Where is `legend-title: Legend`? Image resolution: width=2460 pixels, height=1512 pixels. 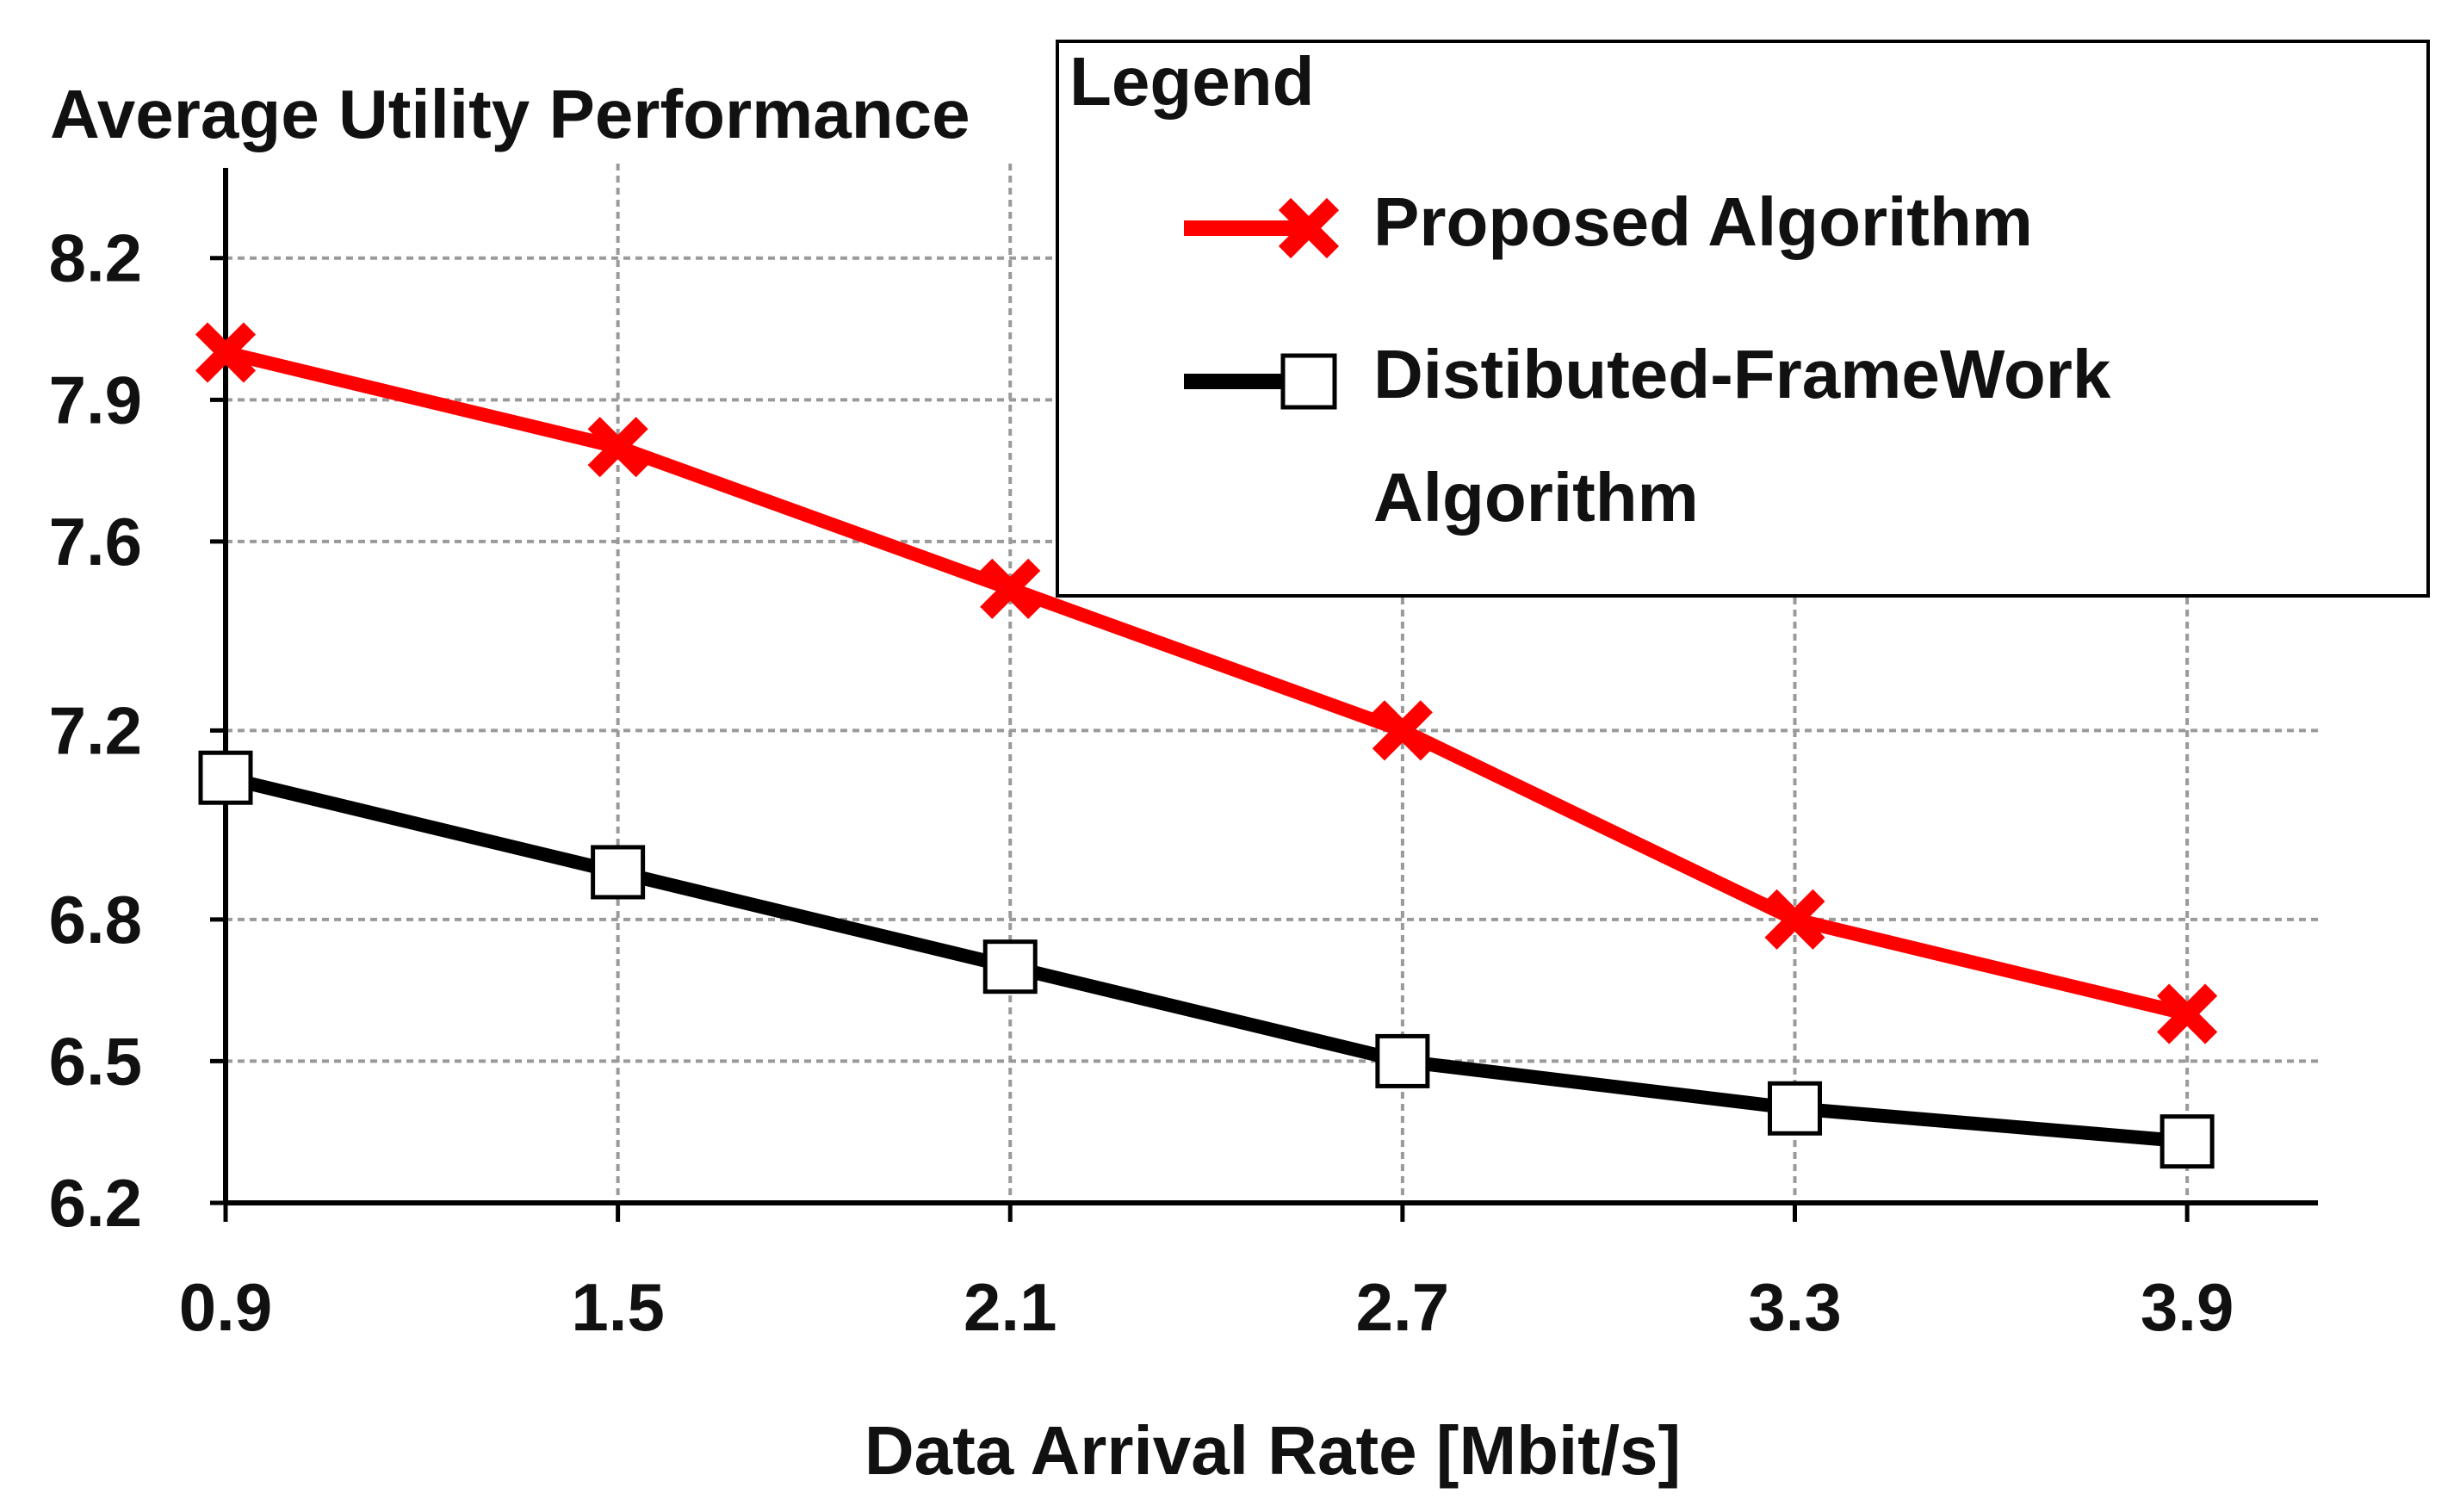 legend-title: Legend is located at coordinates (1192, 81).